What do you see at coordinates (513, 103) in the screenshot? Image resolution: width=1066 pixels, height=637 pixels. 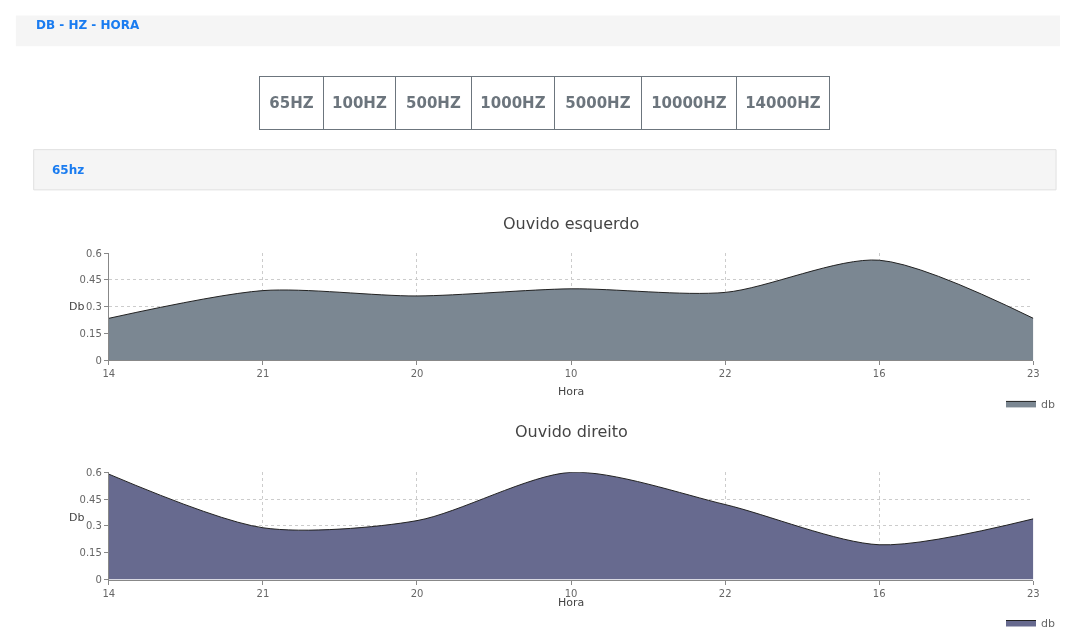 I see `text: 1000HZ` at bounding box center [513, 103].